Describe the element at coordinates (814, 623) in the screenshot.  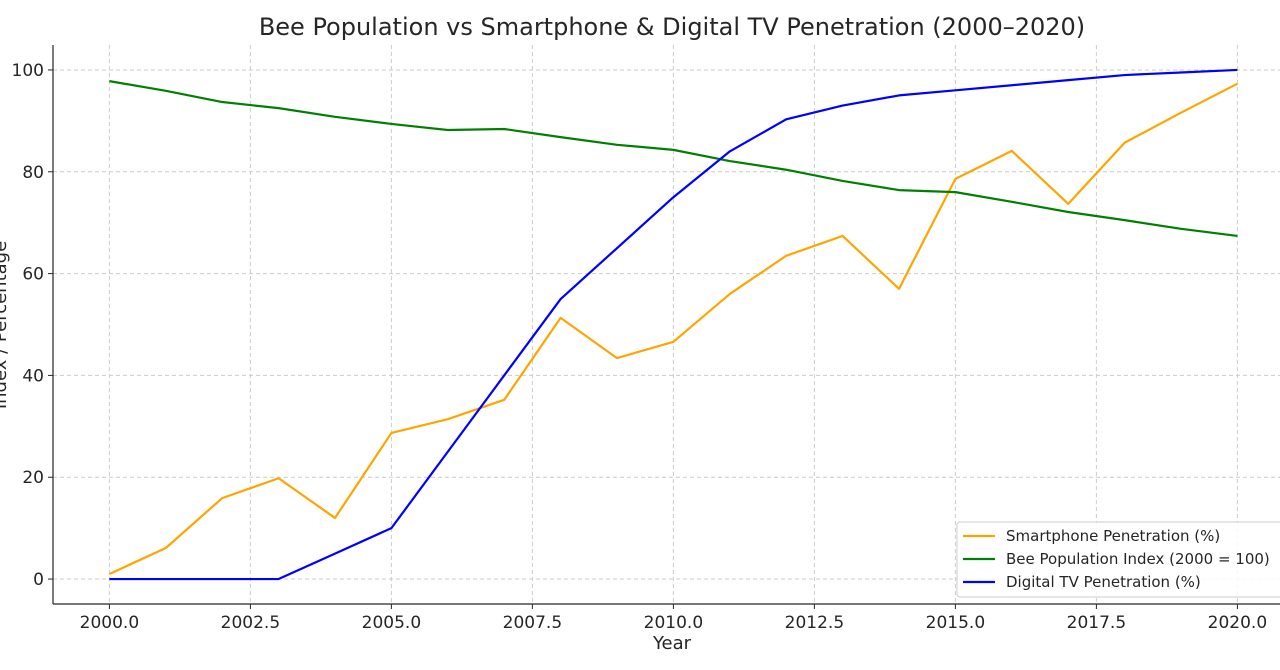
I see `x-tick-label: 2012.5` at that location.